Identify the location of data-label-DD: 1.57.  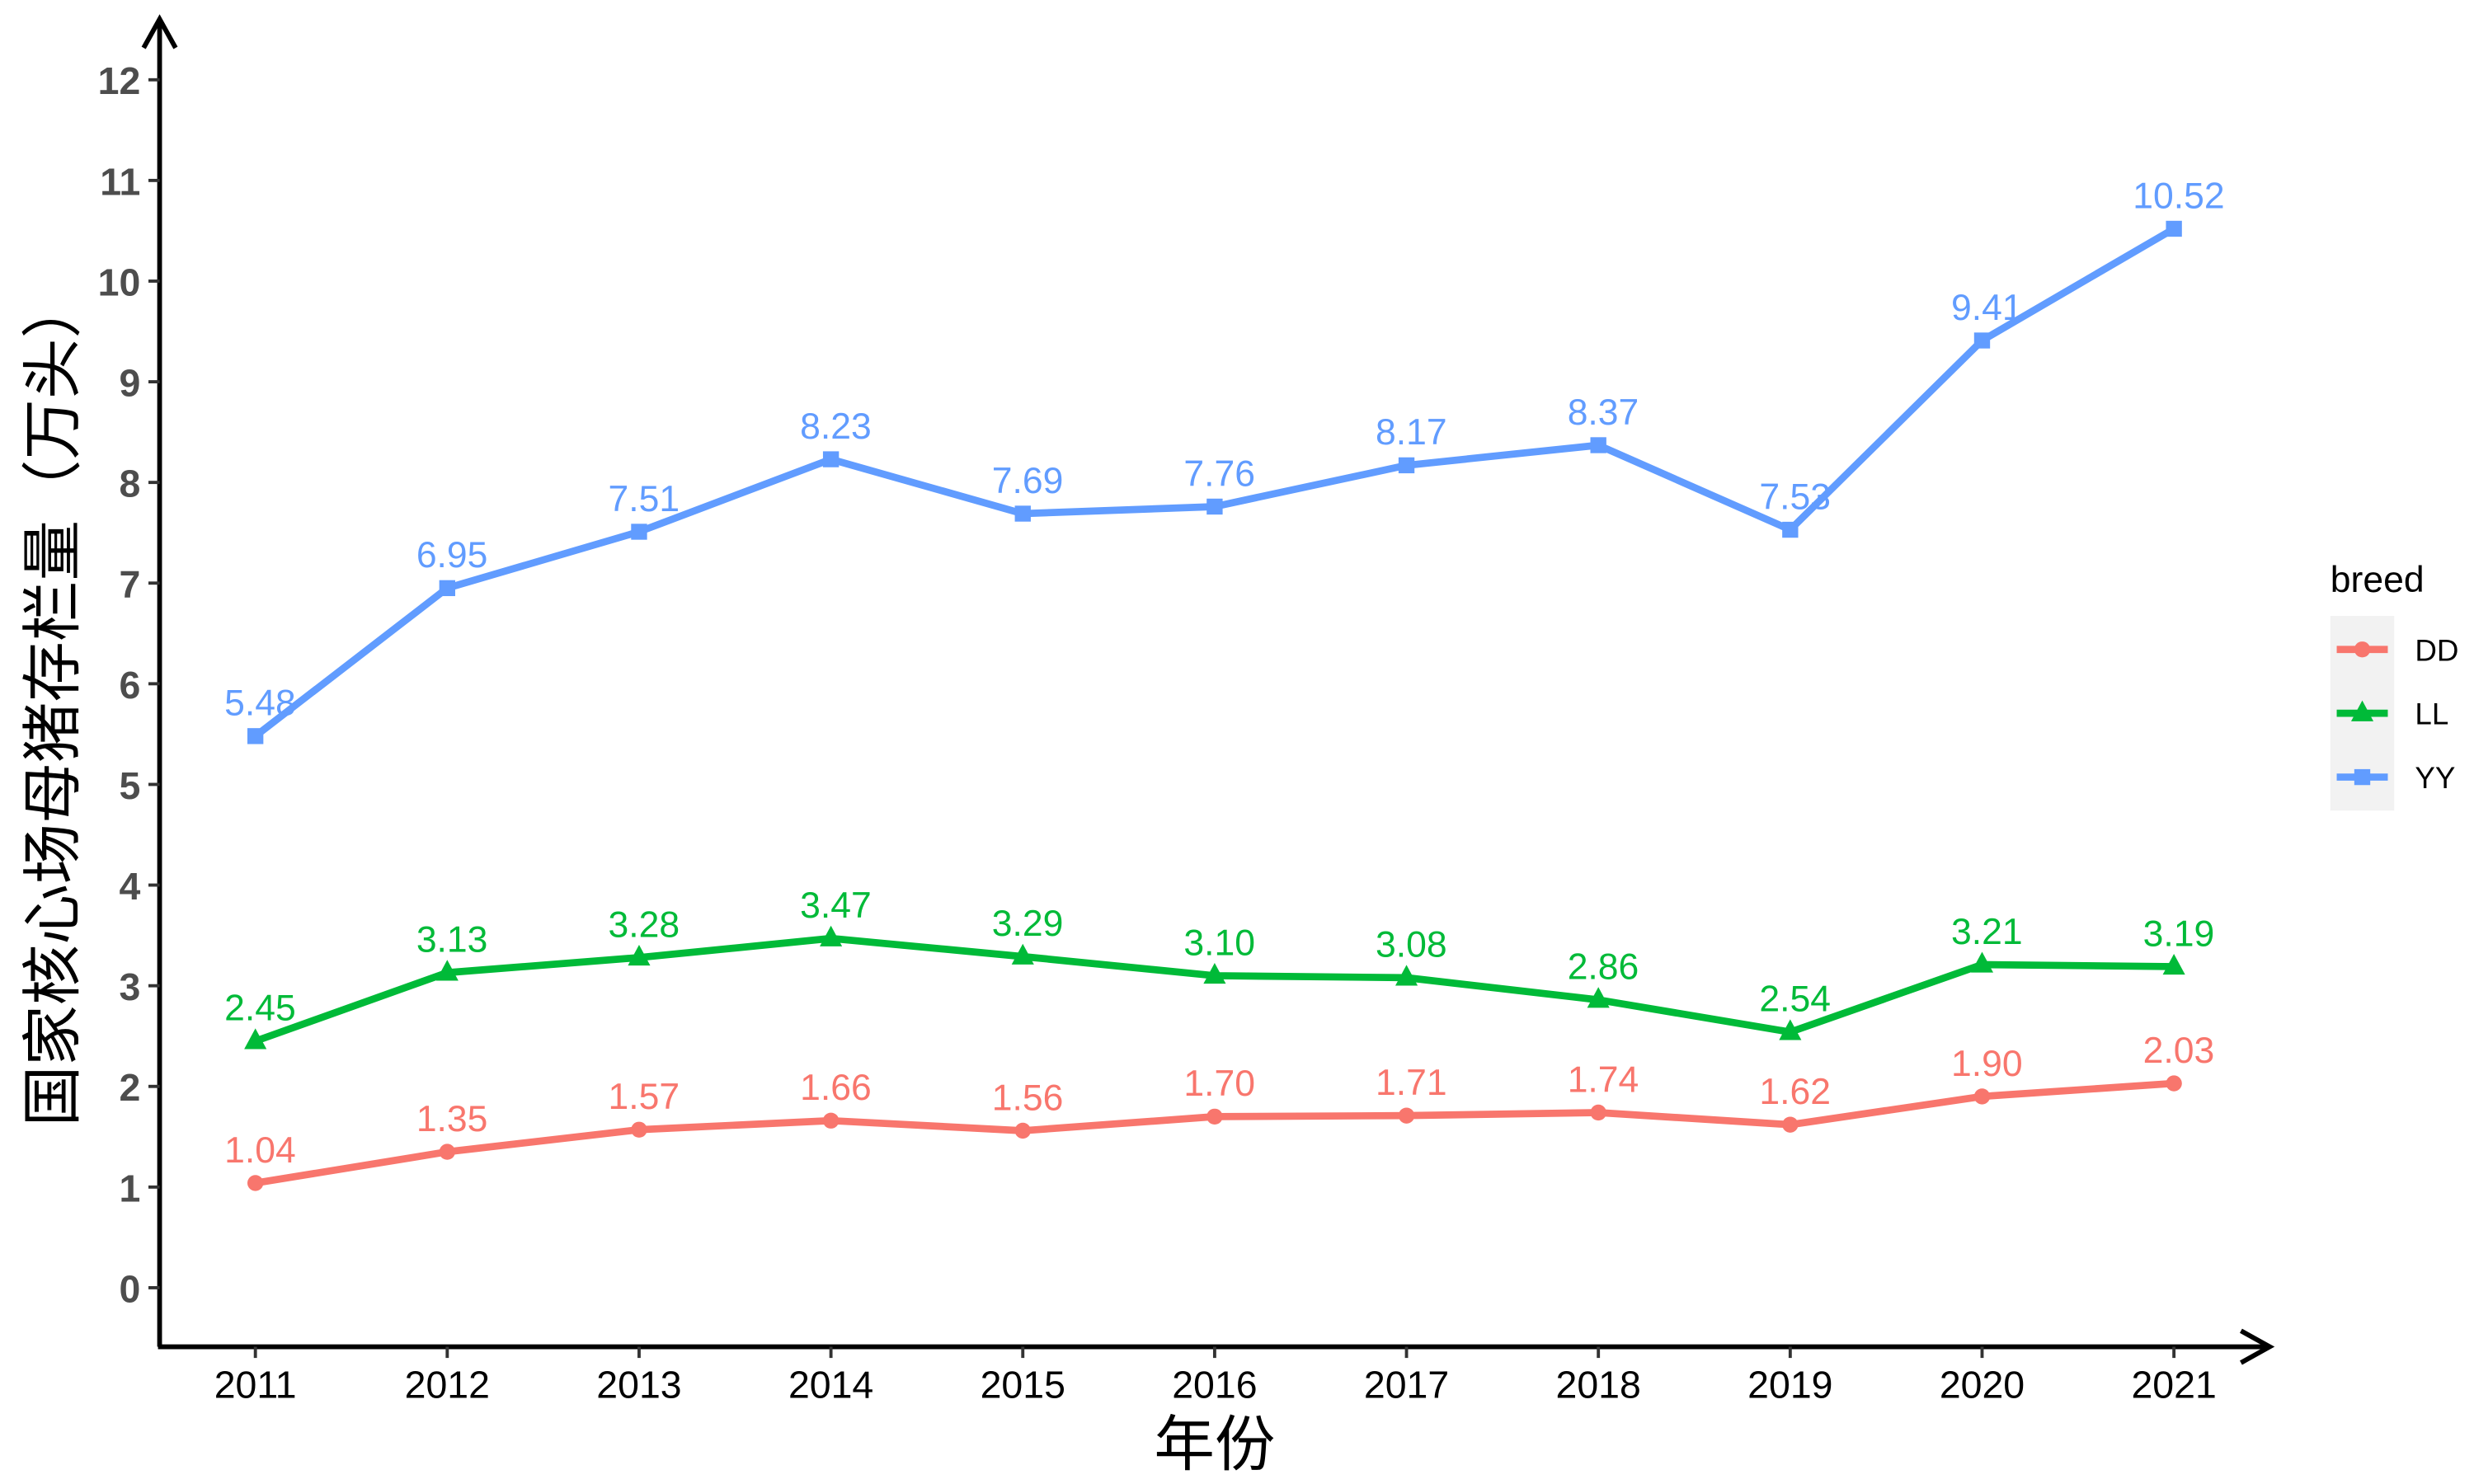
(644, 1097).